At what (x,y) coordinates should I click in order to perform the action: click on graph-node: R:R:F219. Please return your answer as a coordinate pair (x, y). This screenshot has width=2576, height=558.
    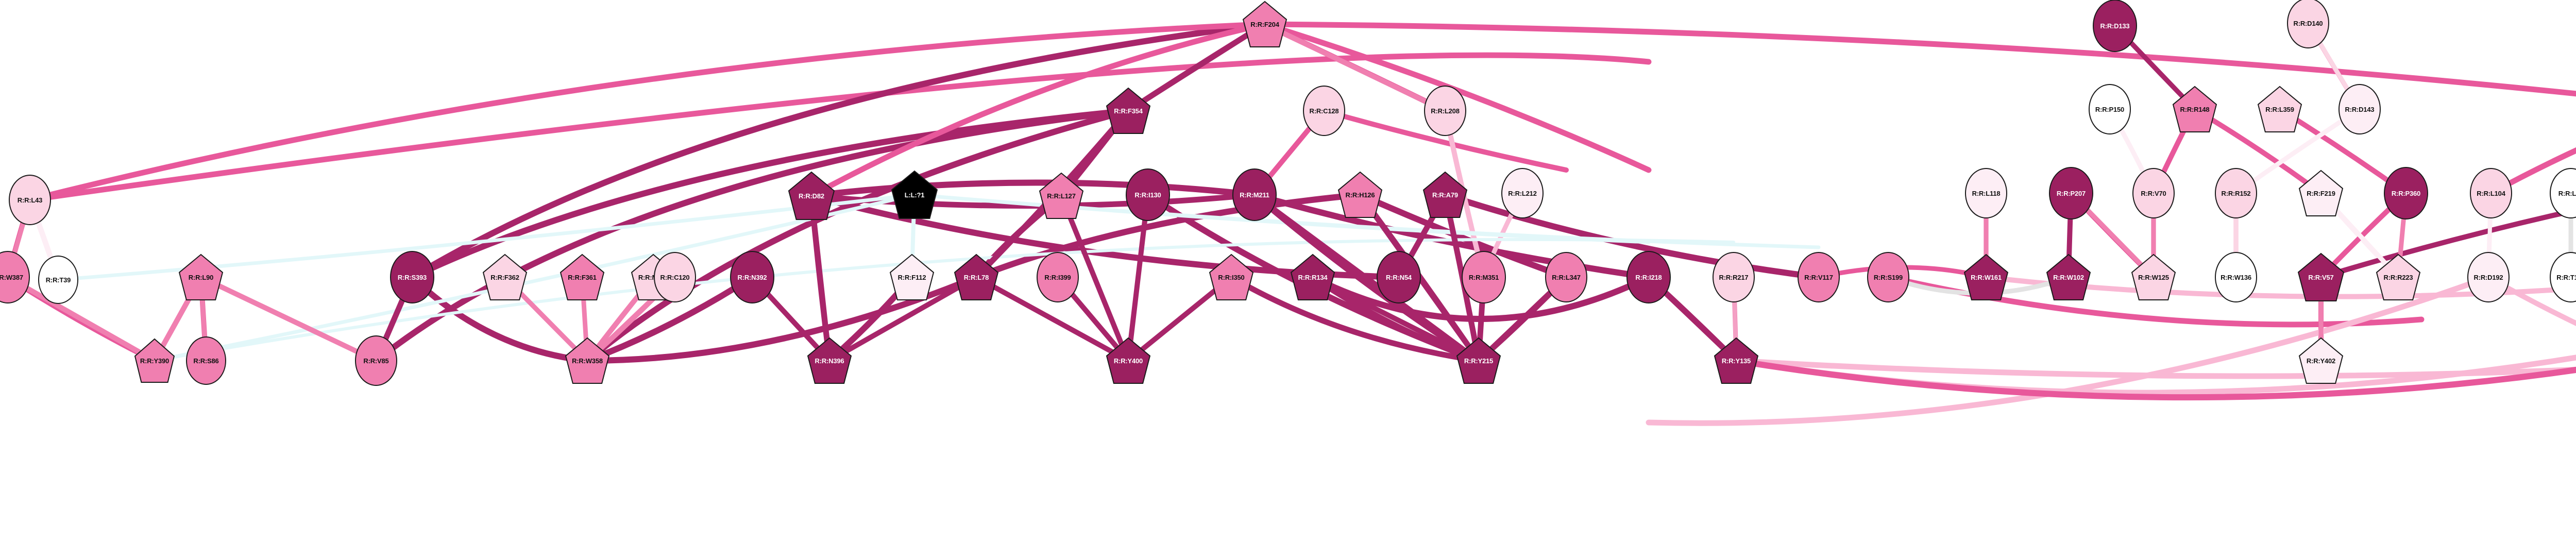
    Looking at the image, I should click on (2321, 193).